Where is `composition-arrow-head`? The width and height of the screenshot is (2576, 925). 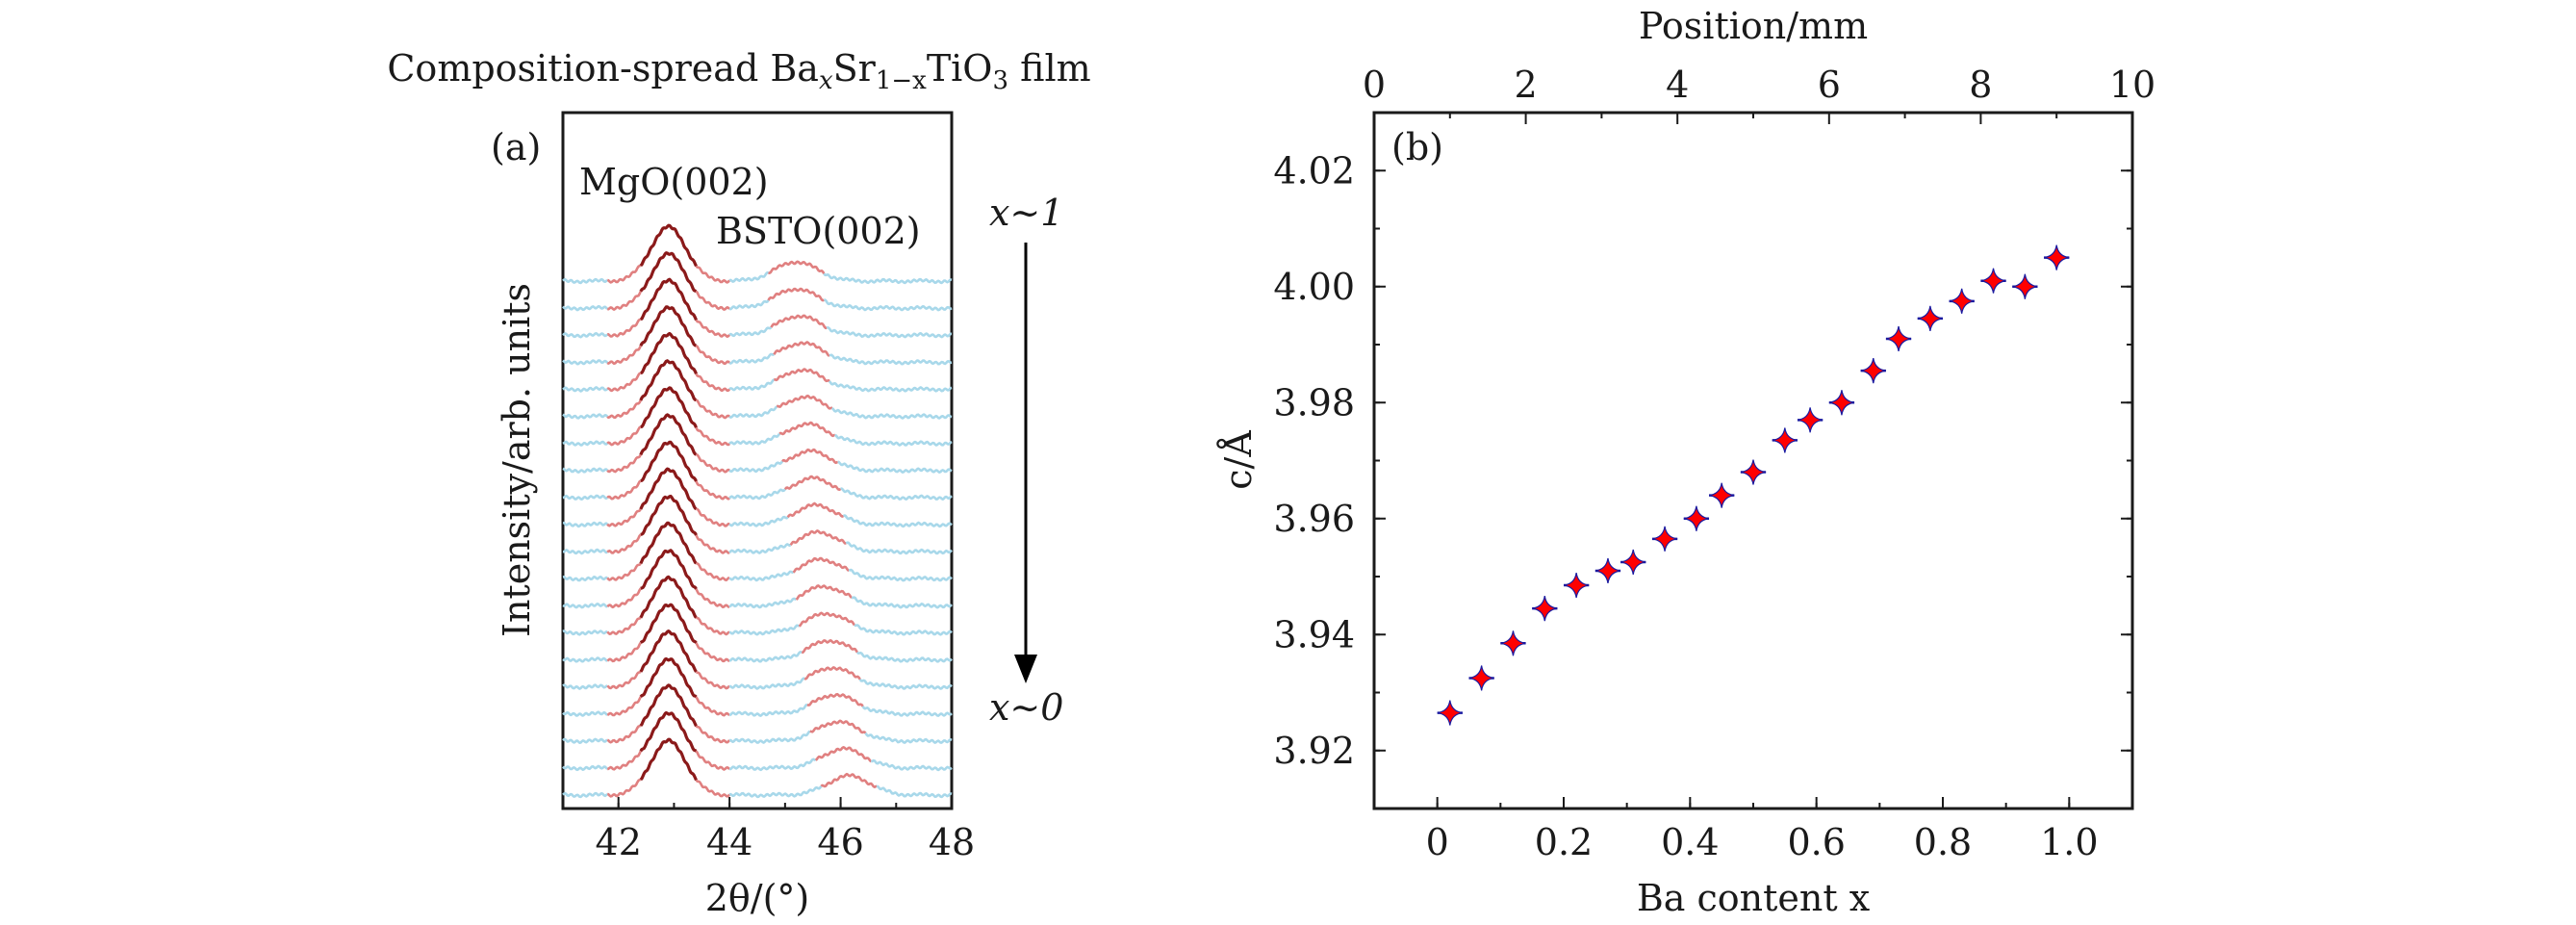 composition-arrow-head is located at coordinates (1025, 669).